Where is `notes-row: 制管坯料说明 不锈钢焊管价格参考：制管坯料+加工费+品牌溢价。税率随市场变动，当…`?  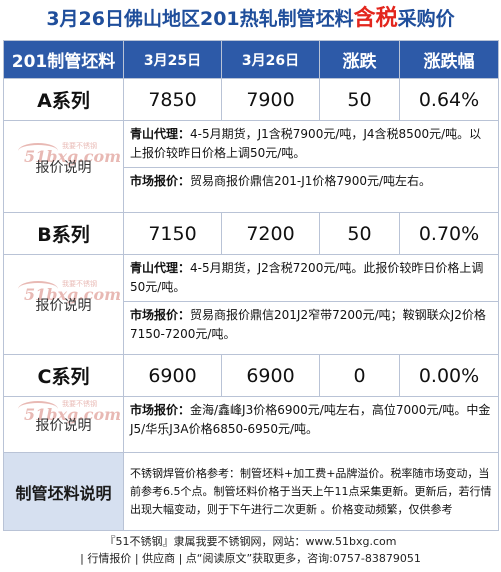
notes-row: 制管坯料说明 不锈钢焊管价格参考：制管坯料+加工费+品牌溢价。税率随市场变动，当… is located at coordinates (251, 491).